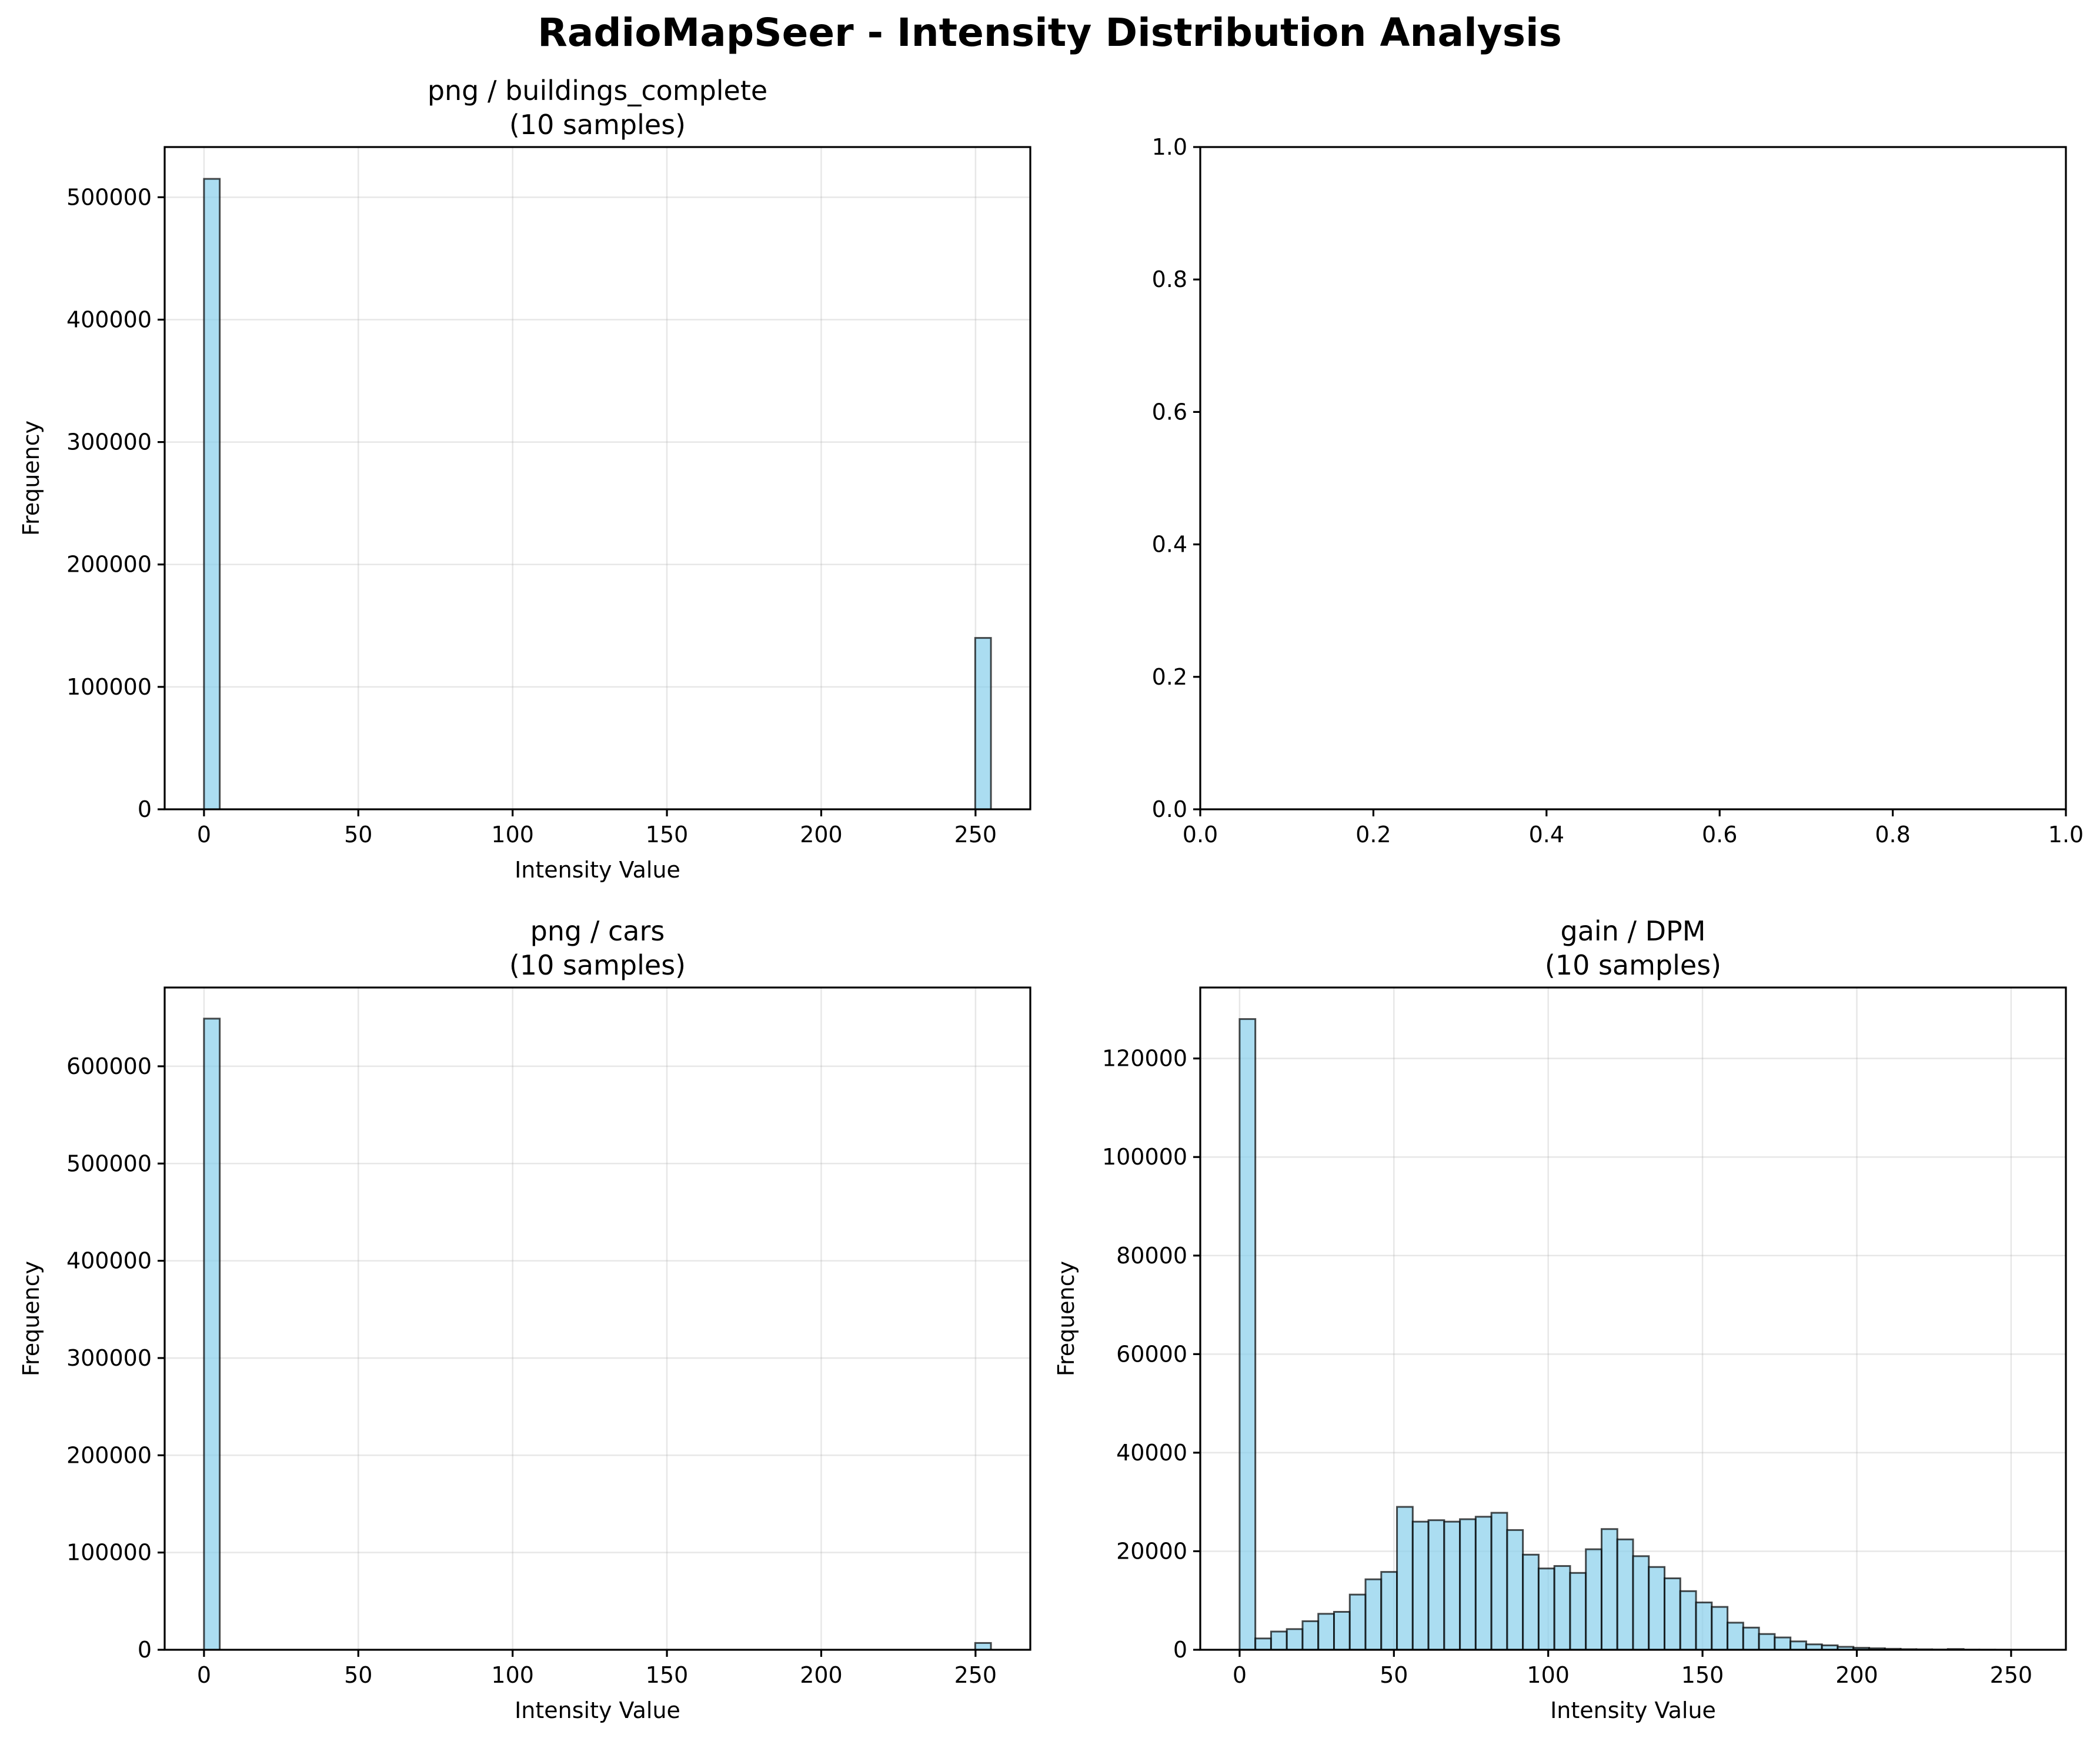 This screenshot has height=1738, width=2100. Describe the element at coordinates (109, 1066) in the screenshot. I see `y-tick-label: 600000` at that location.